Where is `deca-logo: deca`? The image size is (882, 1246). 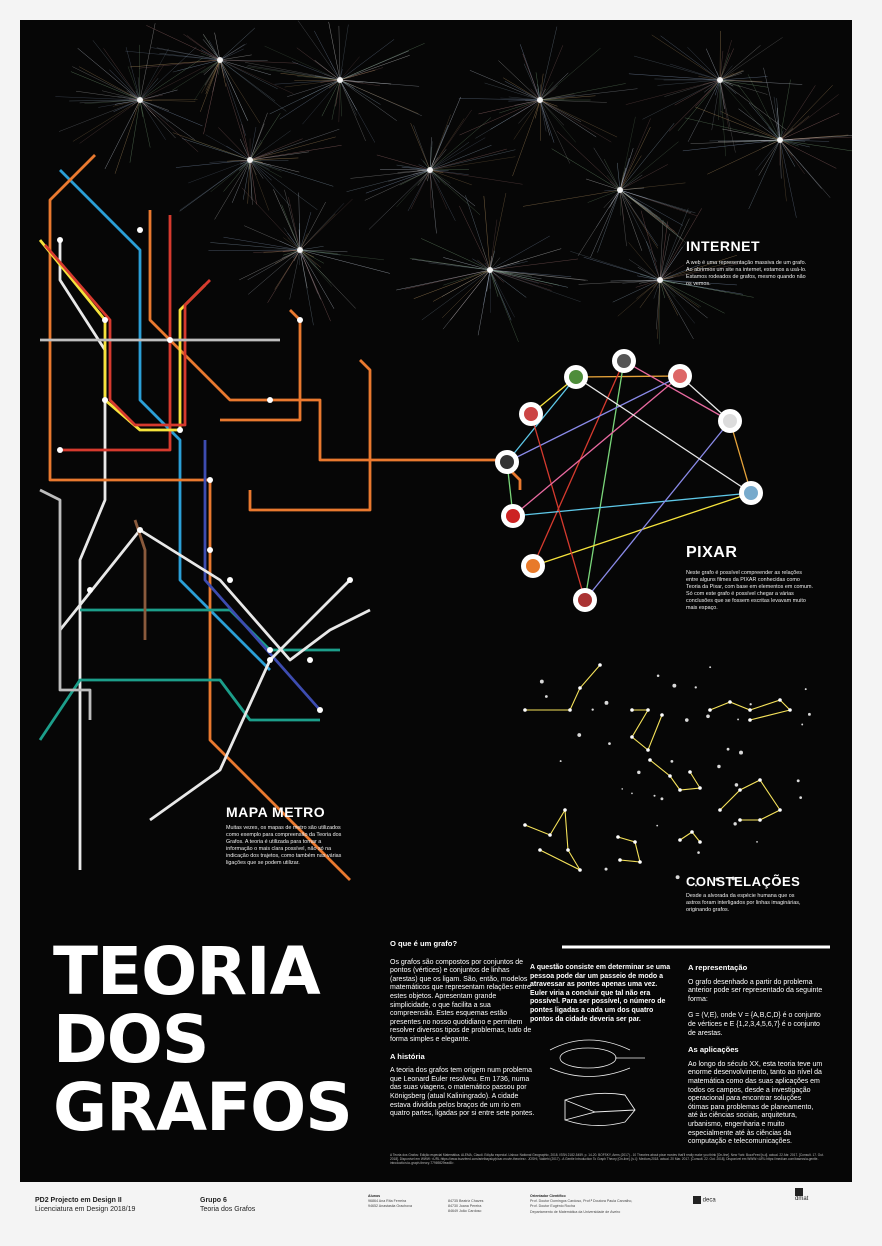 deca-logo: deca is located at coordinates (704, 1200).